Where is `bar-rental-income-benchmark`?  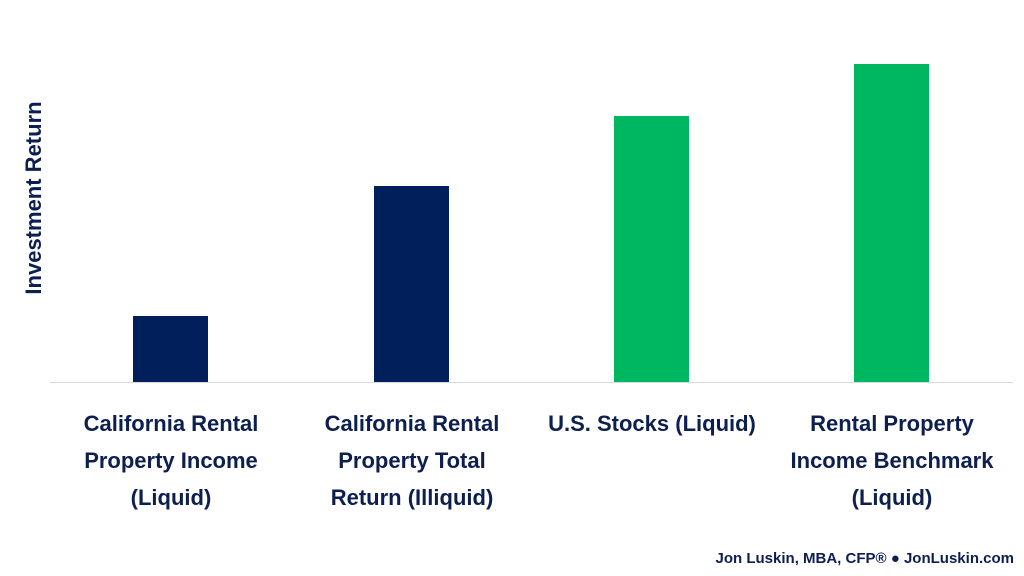
bar-rental-income-benchmark is located at coordinates (891, 223).